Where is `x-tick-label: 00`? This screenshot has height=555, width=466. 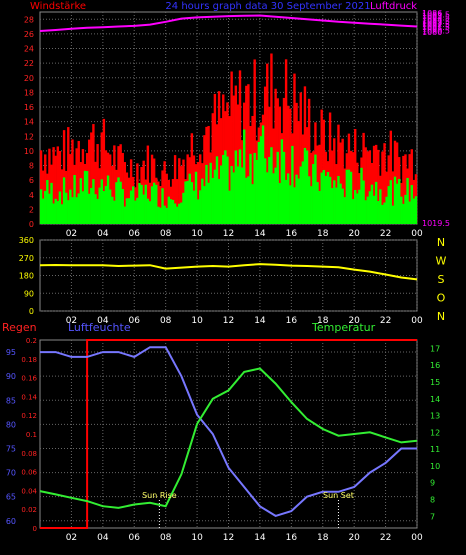 x-tick-label: 00 is located at coordinates (417, 234).